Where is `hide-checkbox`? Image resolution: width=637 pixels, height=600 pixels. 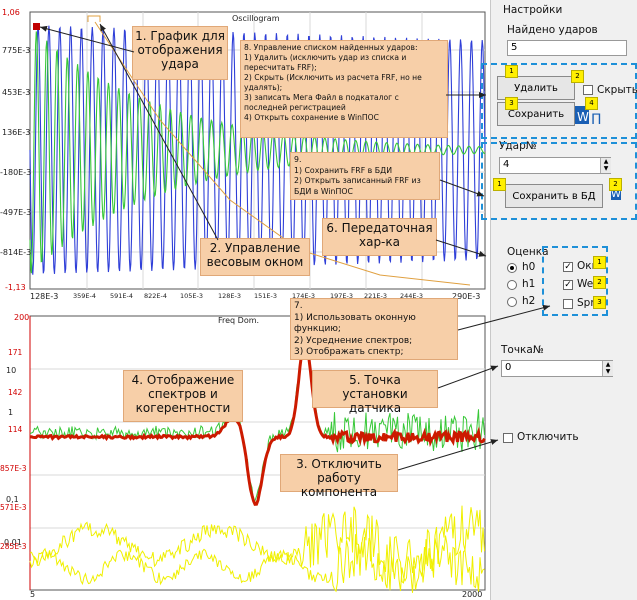 hide-checkbox is located at coordinates (588, 90).